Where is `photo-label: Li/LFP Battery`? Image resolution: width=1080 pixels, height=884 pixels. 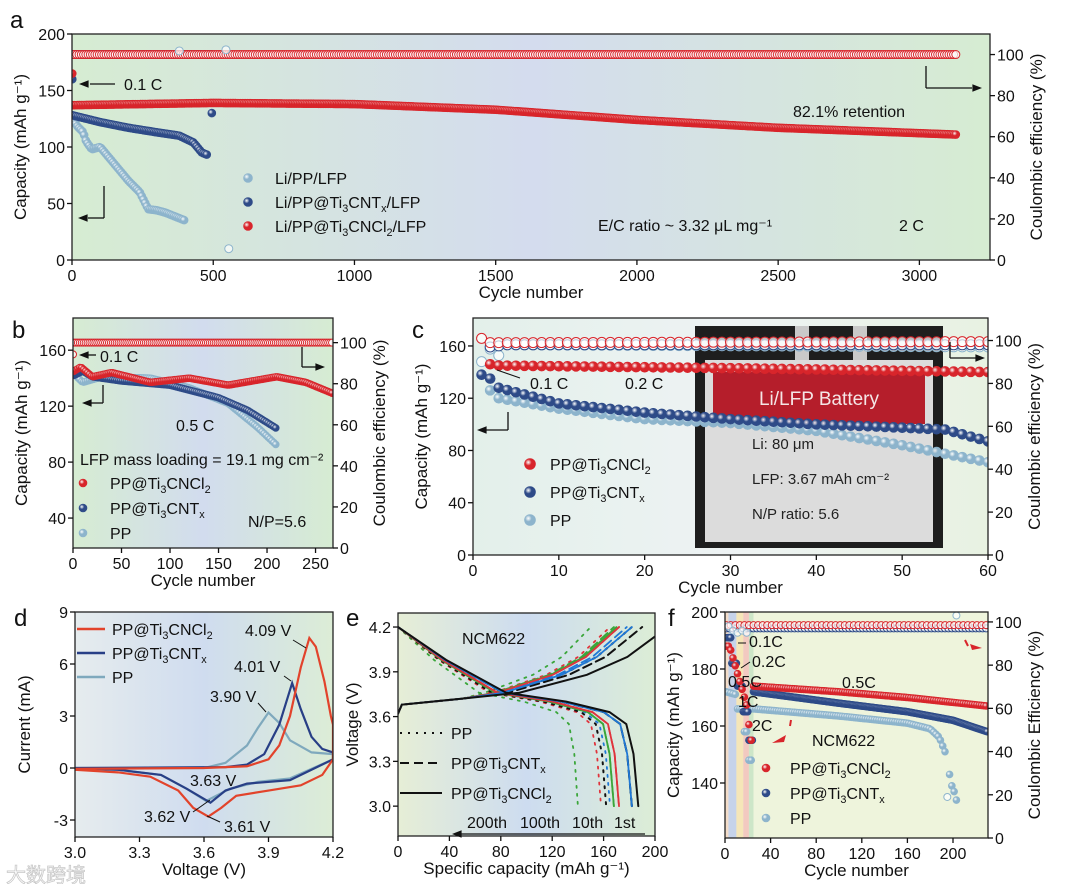 photo-label: Li/LFP Battery is located at coordinates (819, 399).